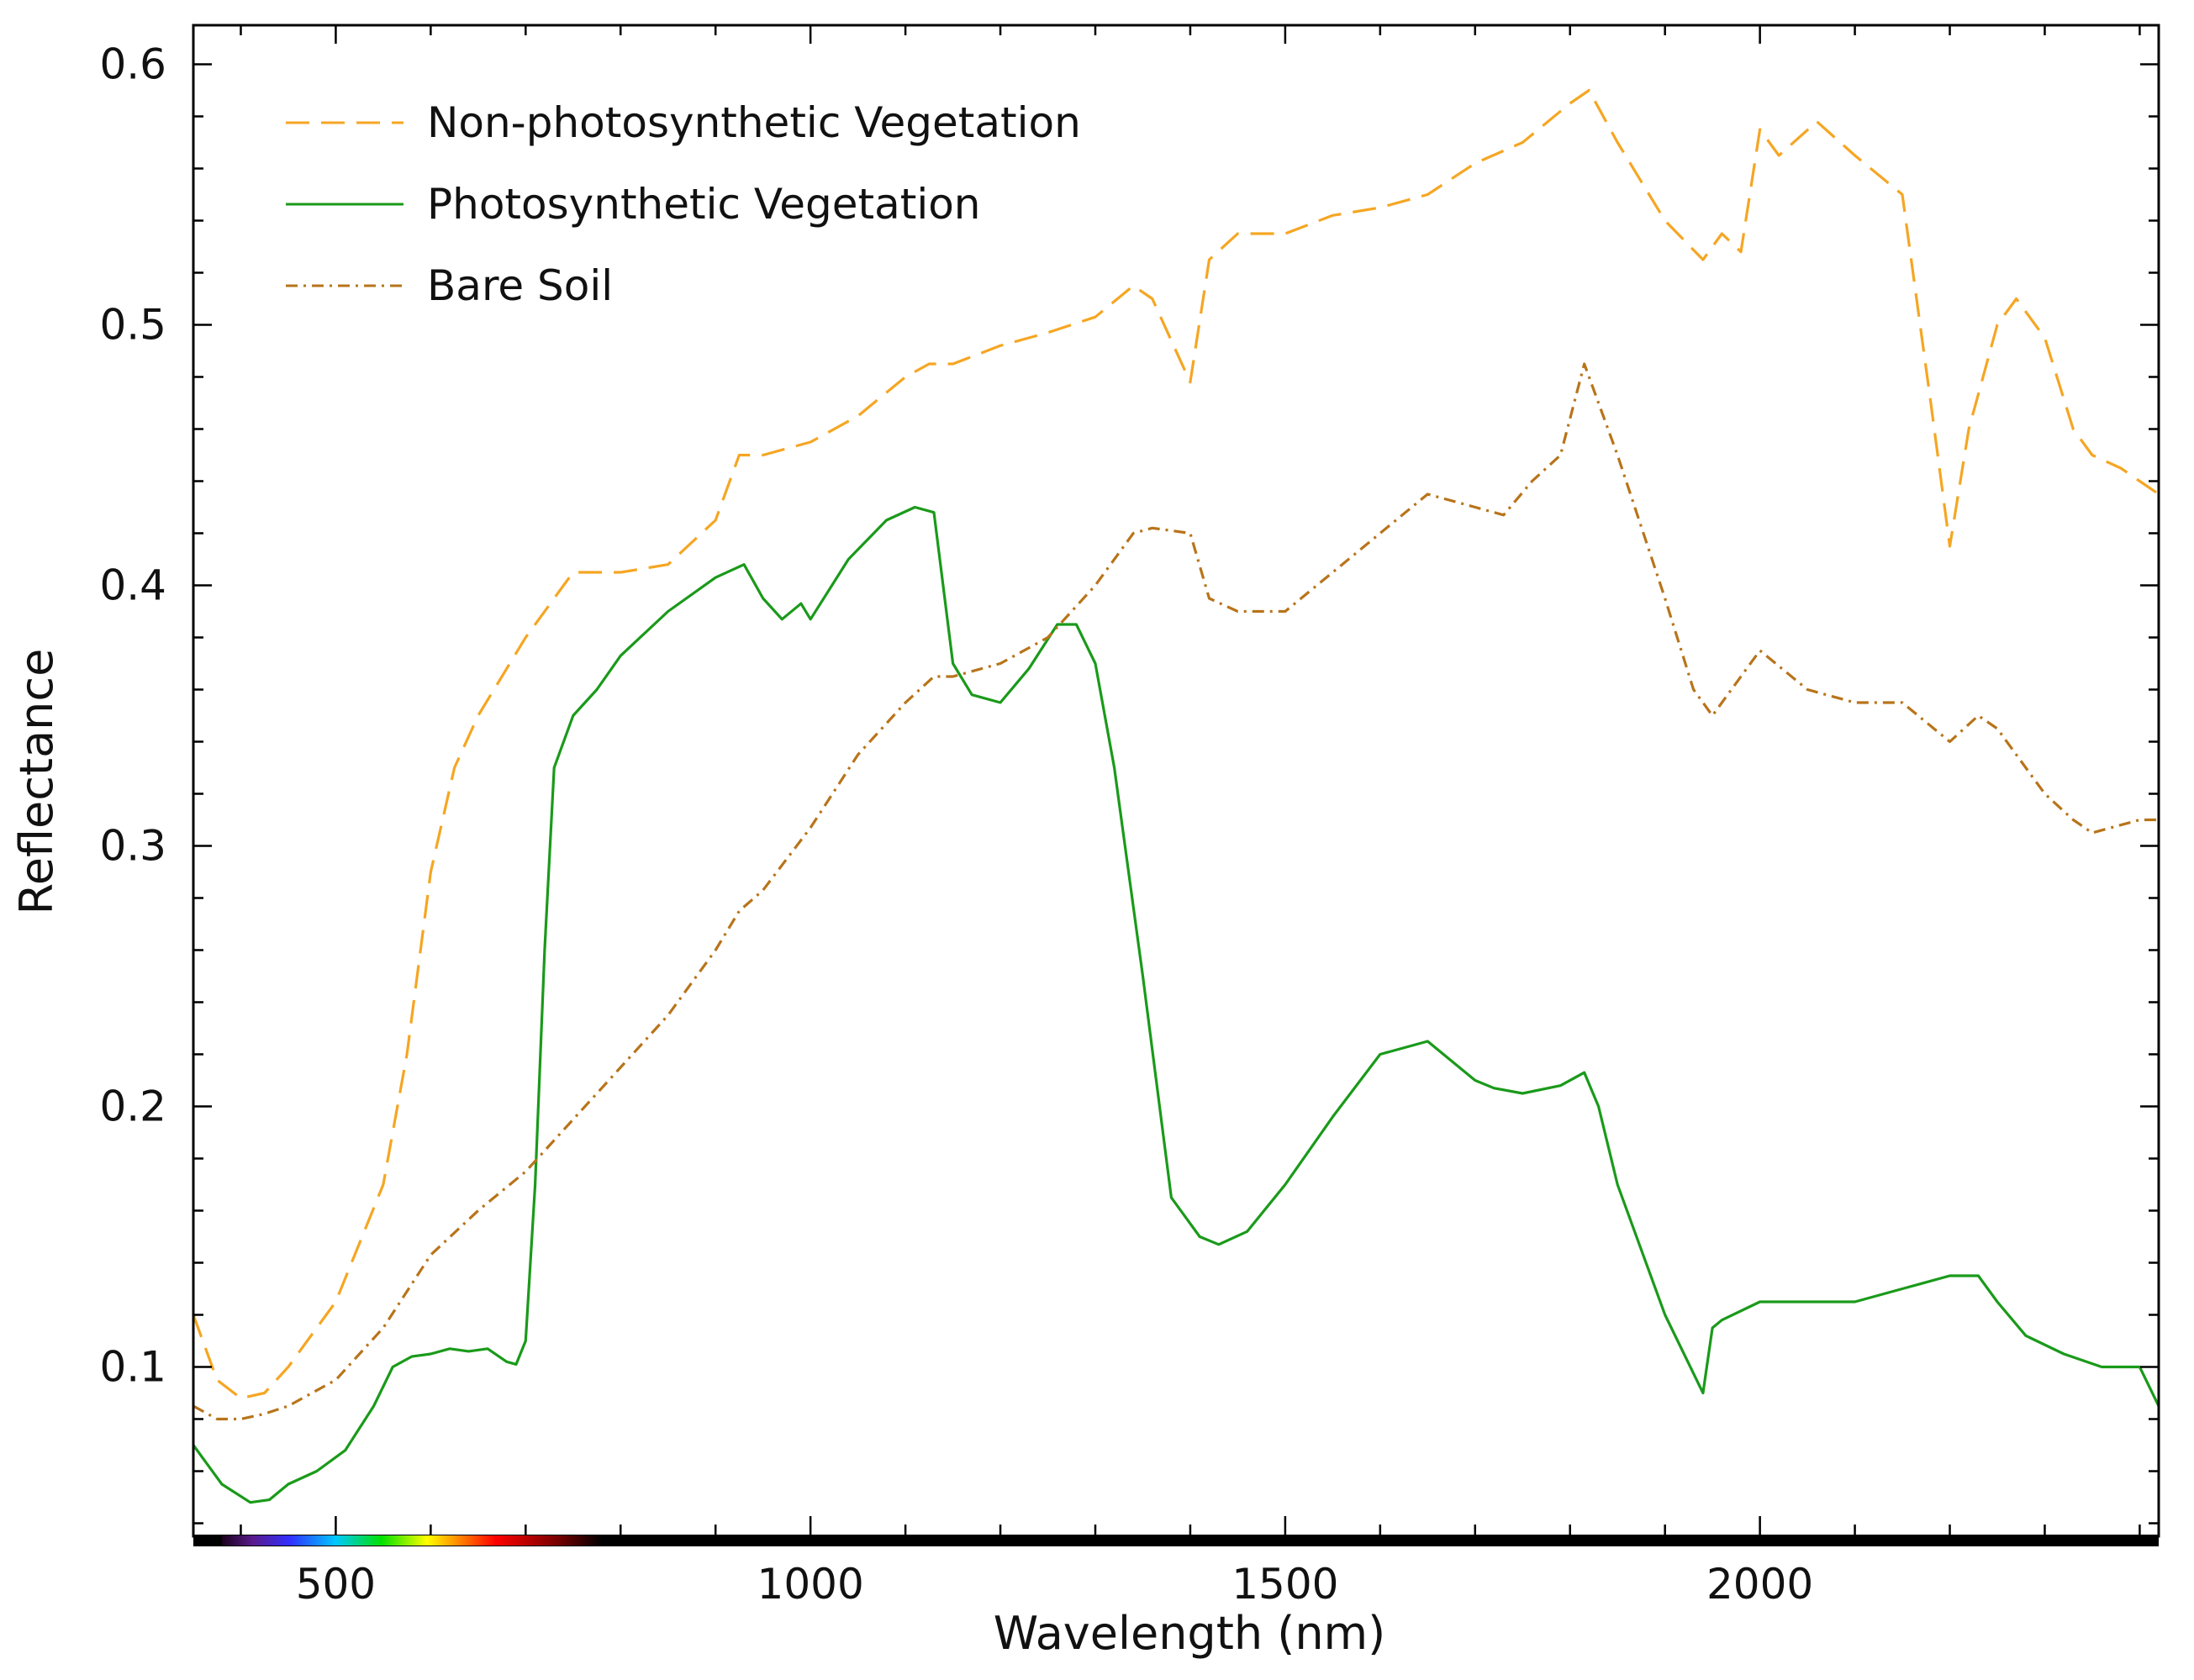 The width and height of the screenshot is (2194, 1680). What do you see at coordinates (132, 846) in the screenshot?
I see `y-tick-label: 0.3` at bounding box center [132, 846].